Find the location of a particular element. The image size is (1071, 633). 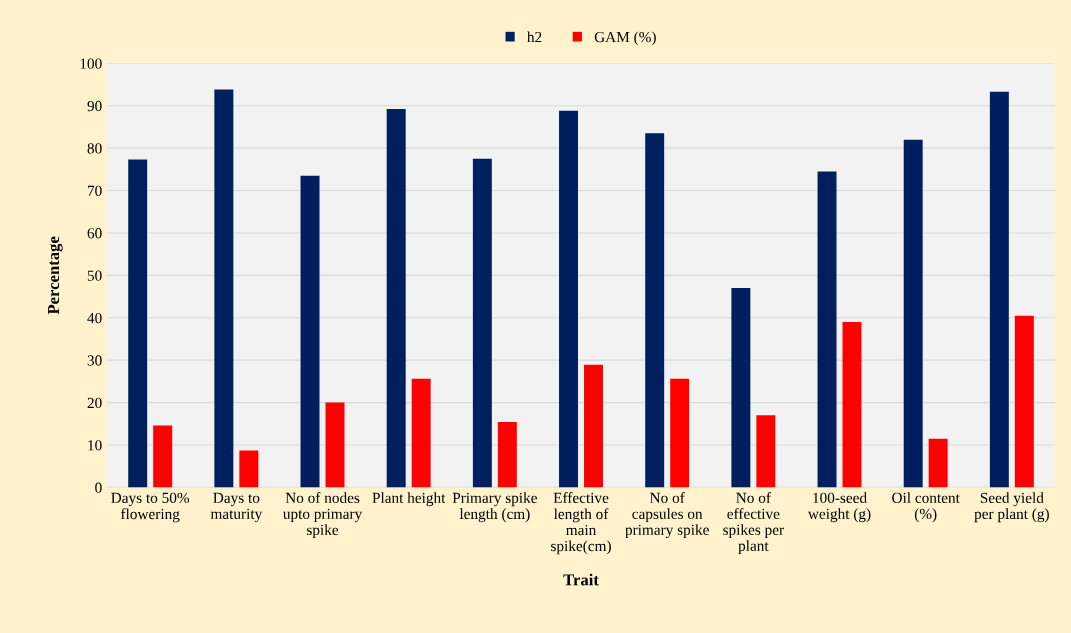

x-tick-label: Oil content (%) is located at coordinates (926, 507).